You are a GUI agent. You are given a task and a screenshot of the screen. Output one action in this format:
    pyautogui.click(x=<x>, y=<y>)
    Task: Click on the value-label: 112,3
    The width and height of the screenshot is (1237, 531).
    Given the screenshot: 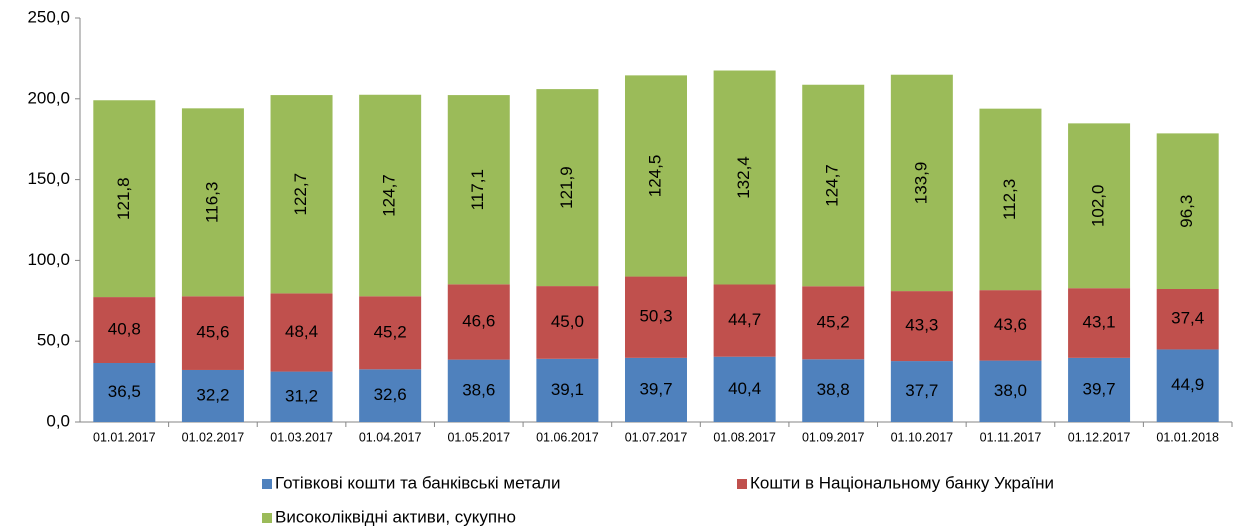 What is the action you would take?
    pyautogui.click(x=1009, y=199)
    